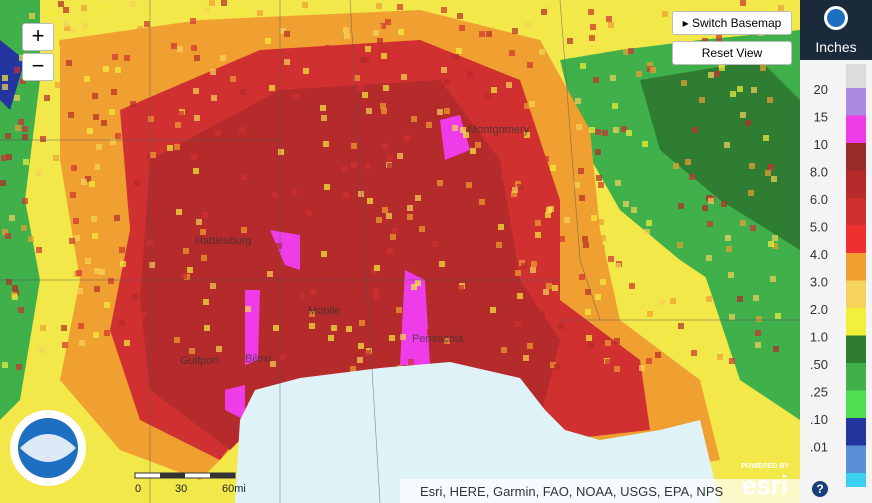 The width and height of the screenshot is (872, 503). I want to click on legend-label: 8.0, so click(819, 172).